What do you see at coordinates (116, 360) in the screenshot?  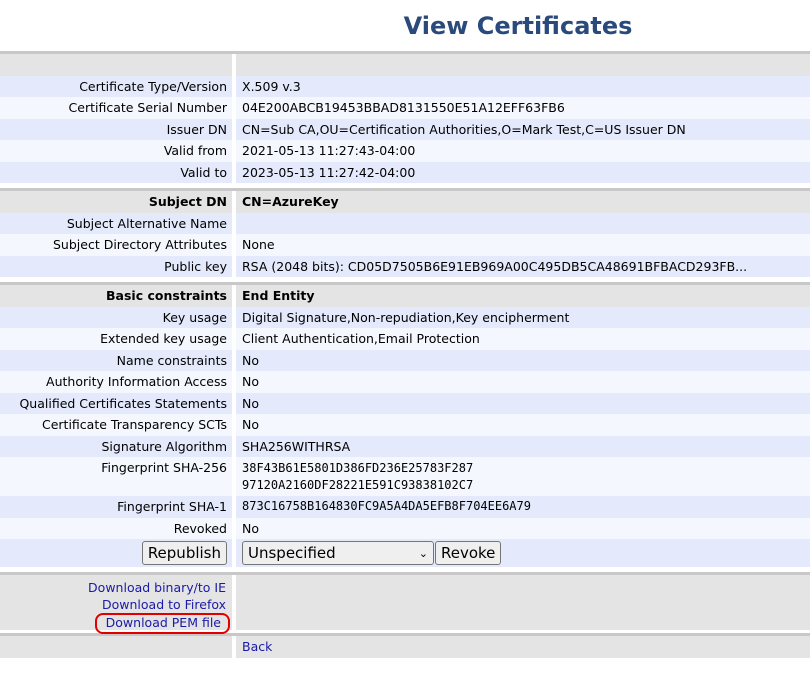 I see `row-label: Name constraints` at bounding box center [116, 360].